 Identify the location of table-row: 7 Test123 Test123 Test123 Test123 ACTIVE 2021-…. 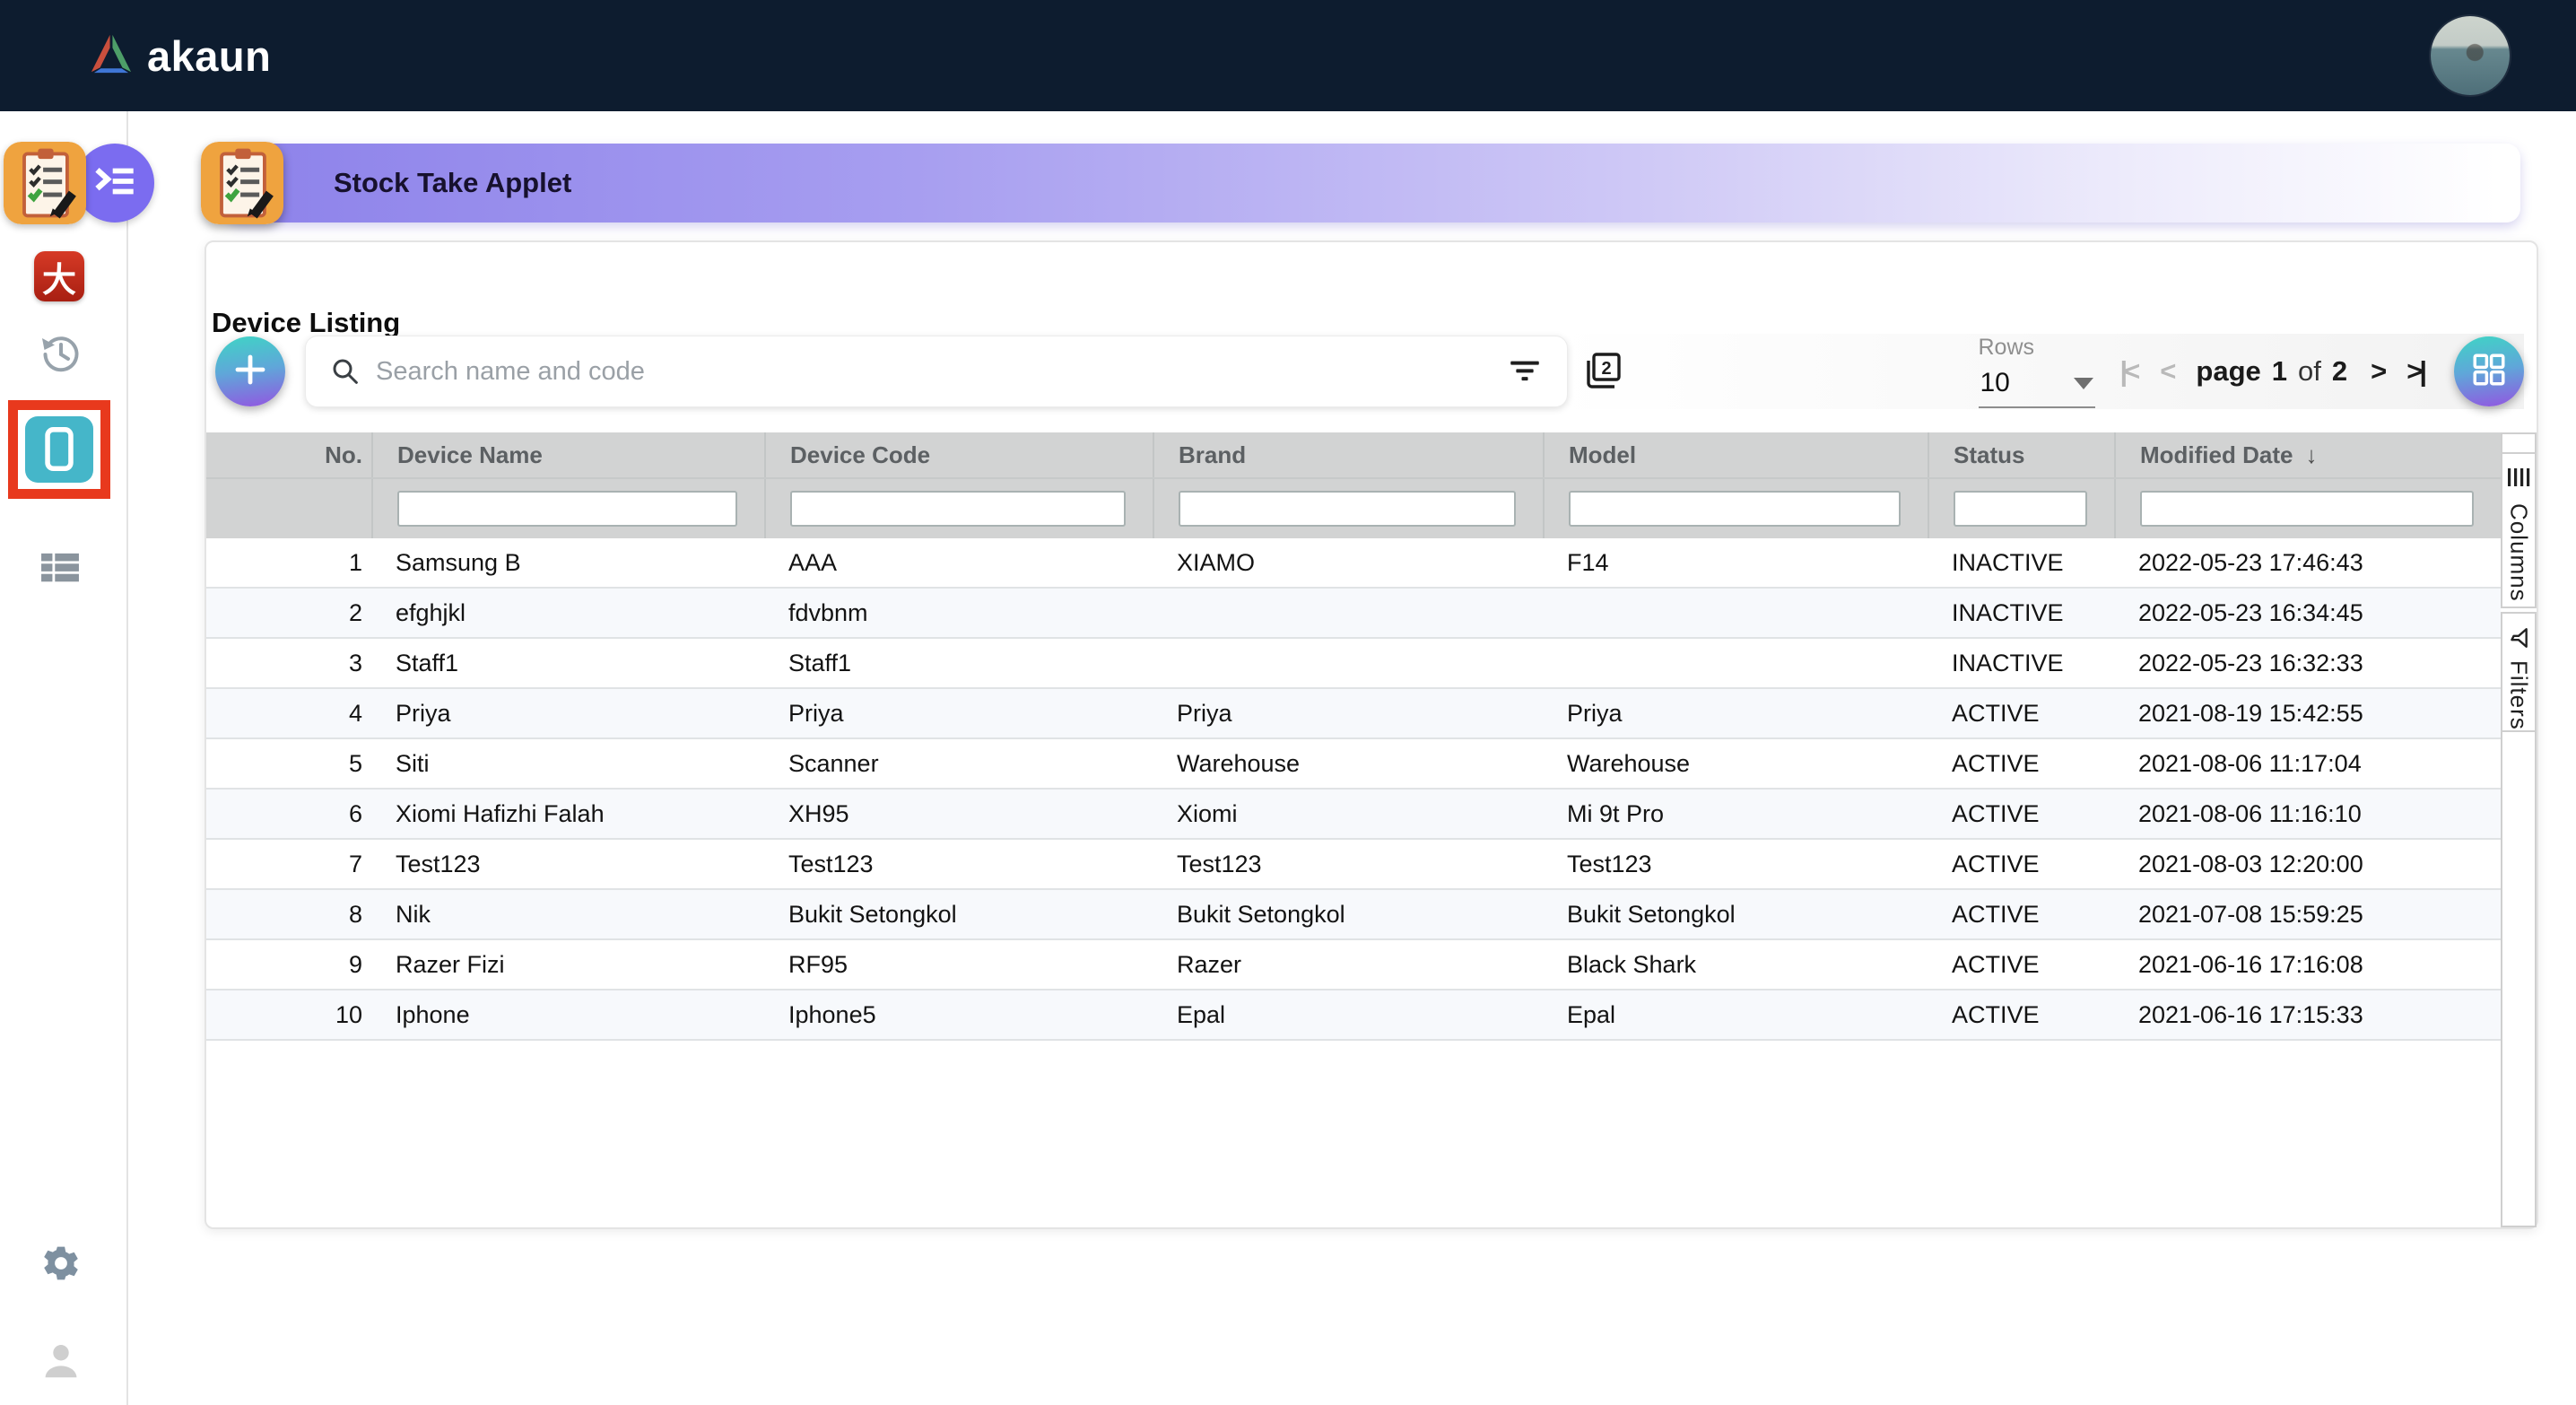
(1353, 865).